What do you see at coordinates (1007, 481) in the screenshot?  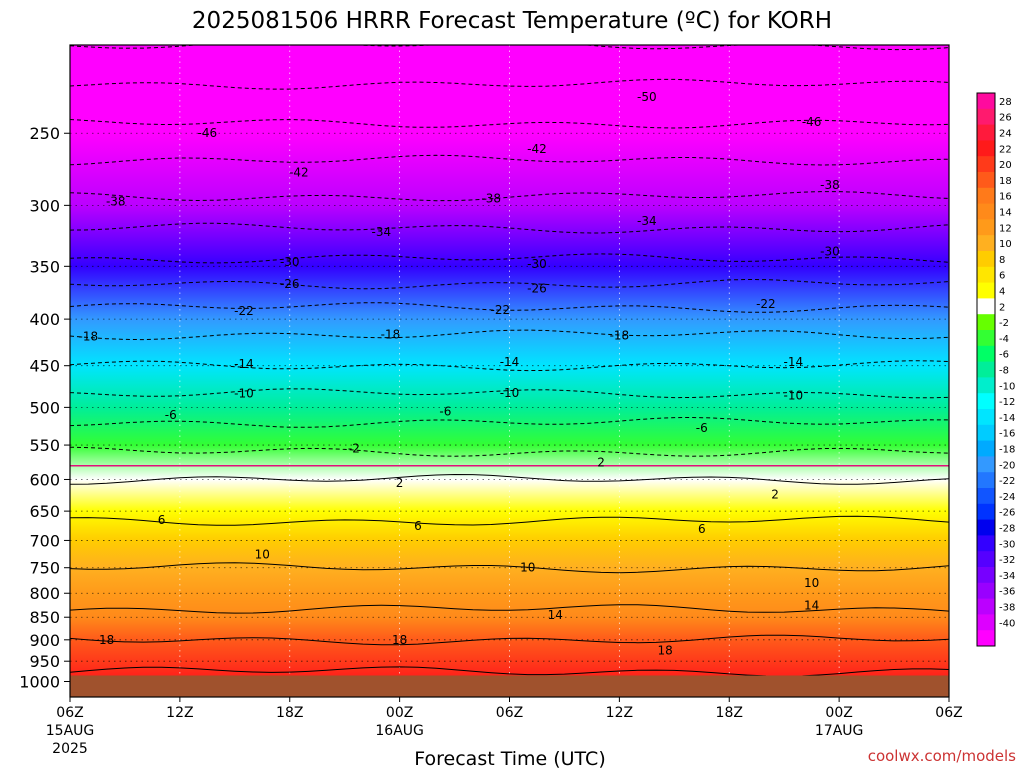 I see `colorbar-label: -22` at bounding box center [1007, 481].